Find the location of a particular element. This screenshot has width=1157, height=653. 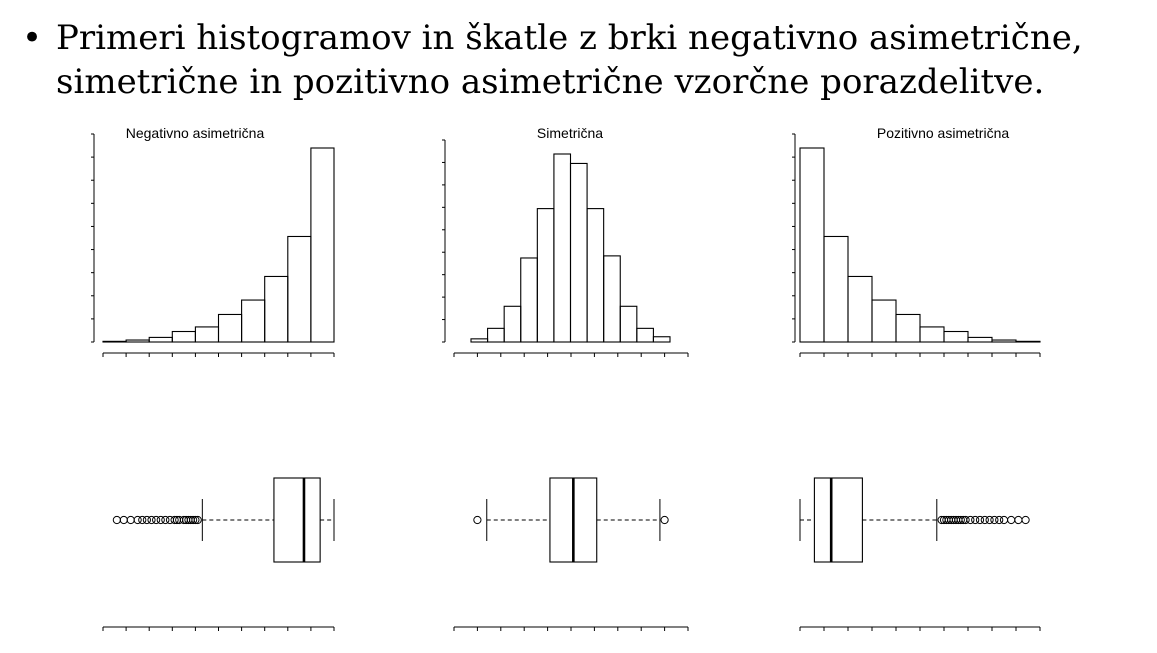

histogram-title: Negativno asimetrična is located at coordinates (195, 133).